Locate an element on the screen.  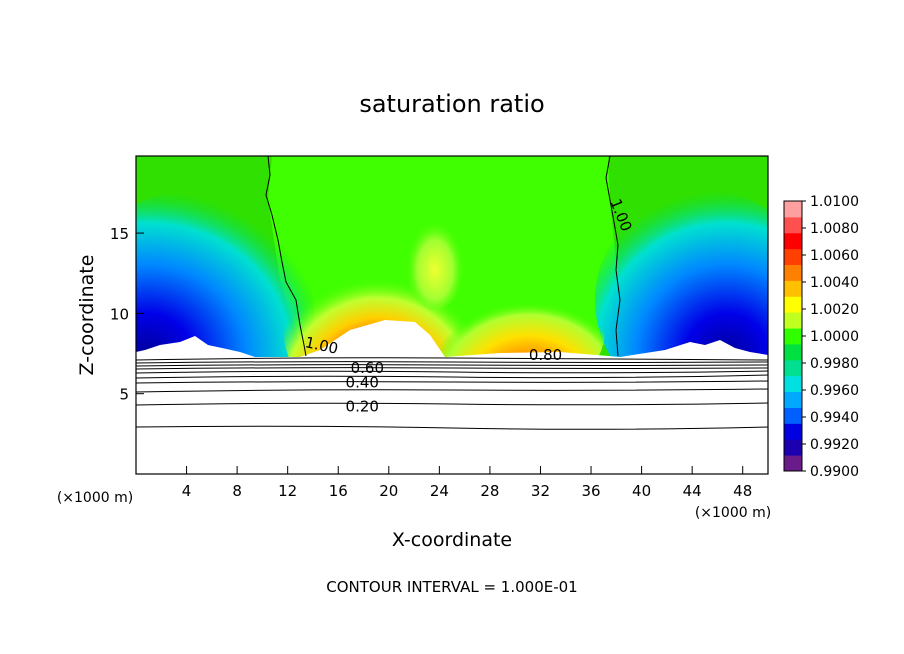
chart-title: saturation ratio is located at coordinates (451, 104).